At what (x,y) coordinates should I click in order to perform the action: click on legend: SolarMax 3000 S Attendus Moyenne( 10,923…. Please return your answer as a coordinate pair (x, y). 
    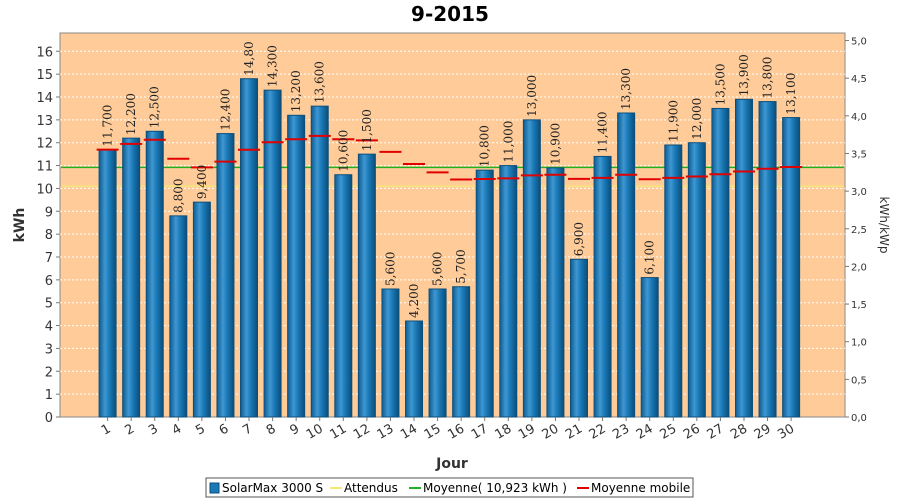
    Looking at the image, I should click on (449, 487).